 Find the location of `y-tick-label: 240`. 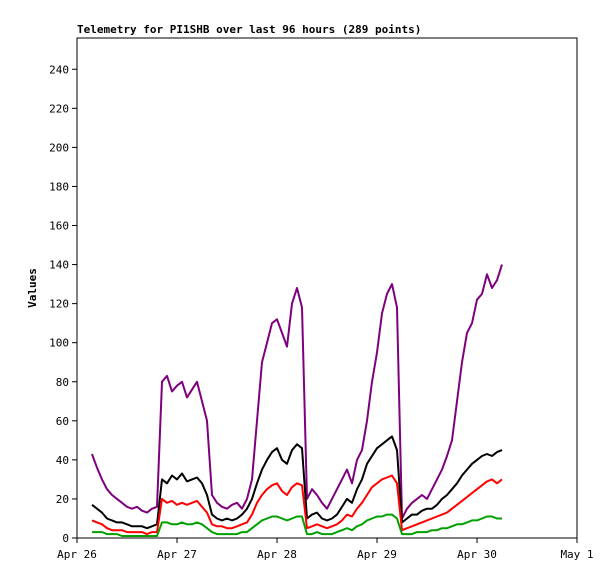

y-tick-label: 240 is located at coordinates (59, 69).